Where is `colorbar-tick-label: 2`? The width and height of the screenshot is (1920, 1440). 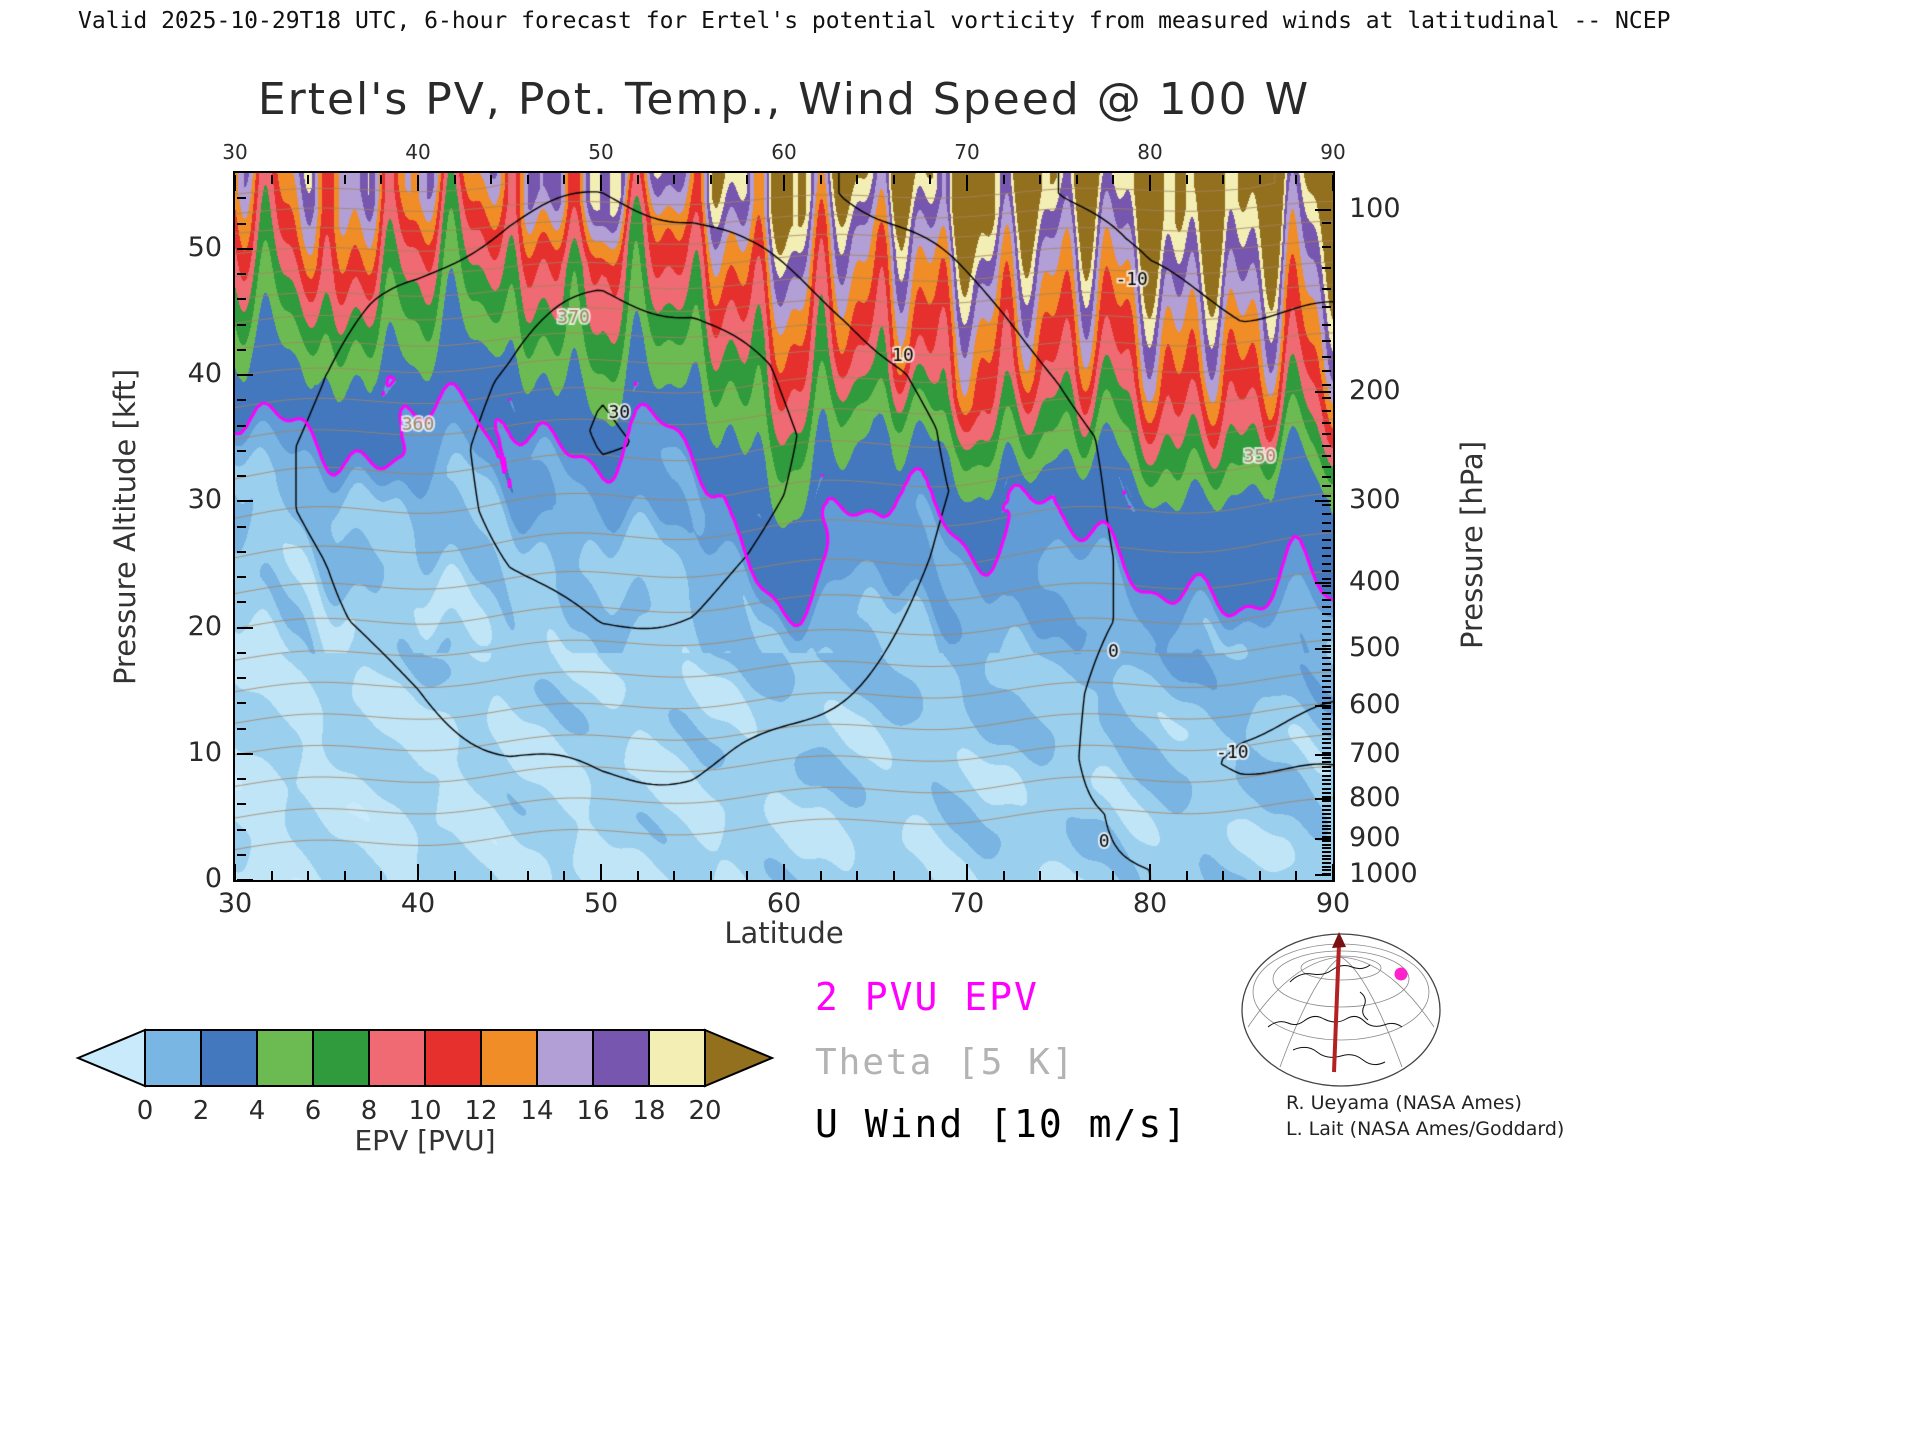
colorbar-tick-label: 2 is located at coordinates (201, 1111).